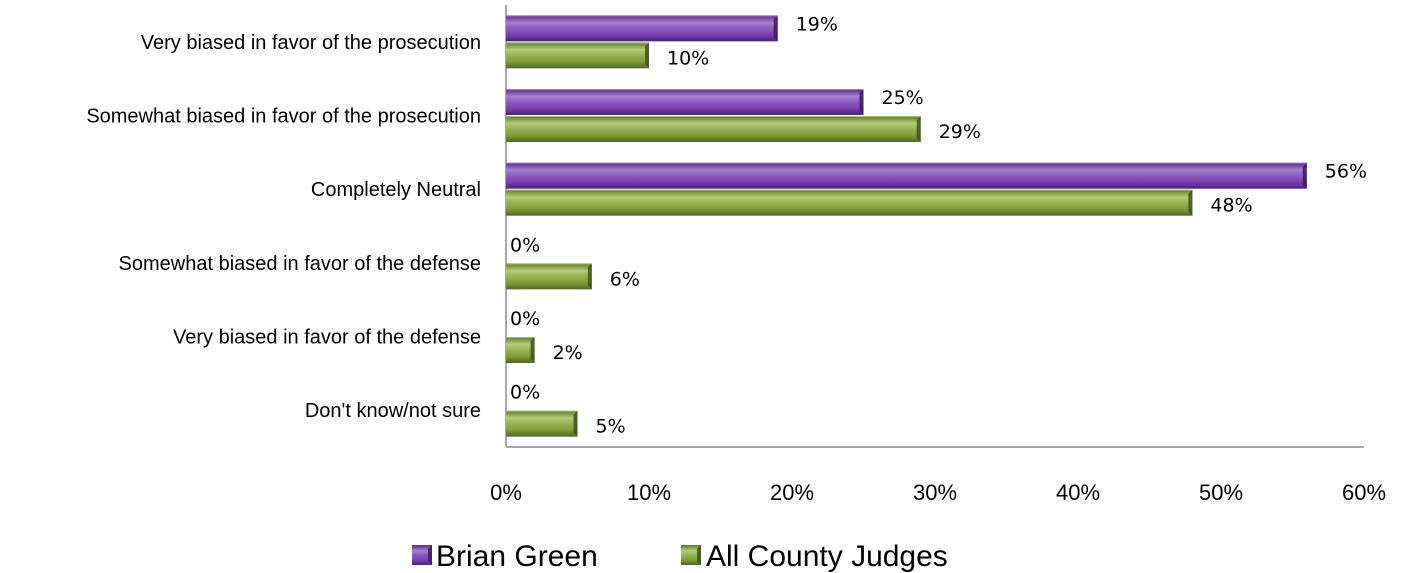 The height and width of the screenshot is (573, 1409). I want to click on x-tick-label: 60%, so click(1364, 492).